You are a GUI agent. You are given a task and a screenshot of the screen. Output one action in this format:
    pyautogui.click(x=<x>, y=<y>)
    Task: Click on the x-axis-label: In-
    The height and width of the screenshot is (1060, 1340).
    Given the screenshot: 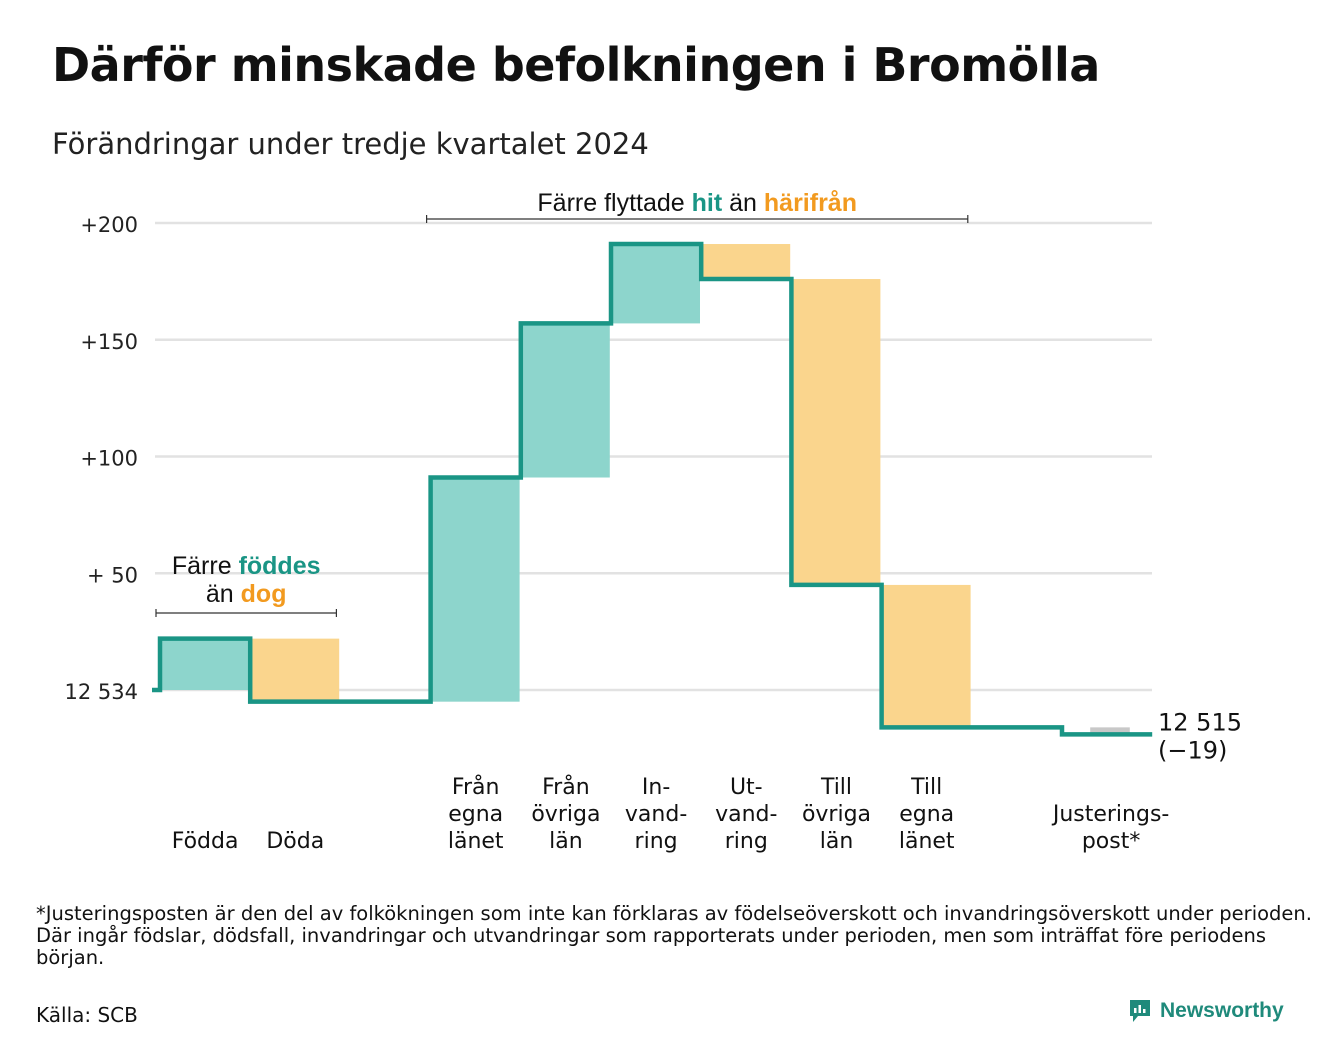 What is the action you would take?
    pyautogui.click(x=656, y=787)
    